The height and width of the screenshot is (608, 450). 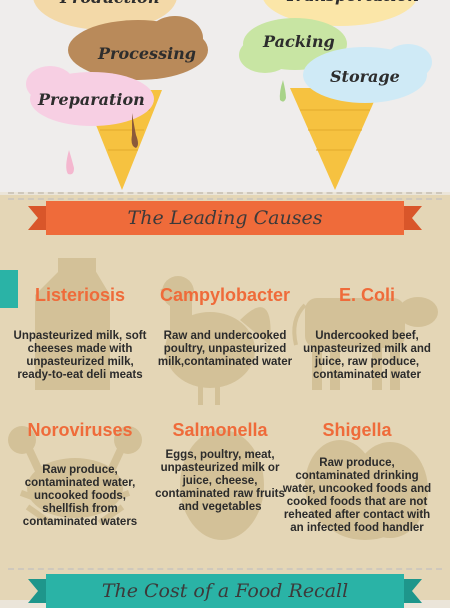 I want to click on section-divider-inner, so click(x=225, y=199).